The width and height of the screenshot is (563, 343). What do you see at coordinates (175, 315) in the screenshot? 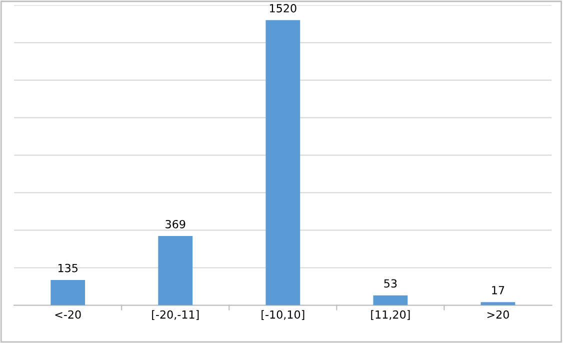
I see `x-tick-label: [-20,-11]` at bounding box center [175, 315].